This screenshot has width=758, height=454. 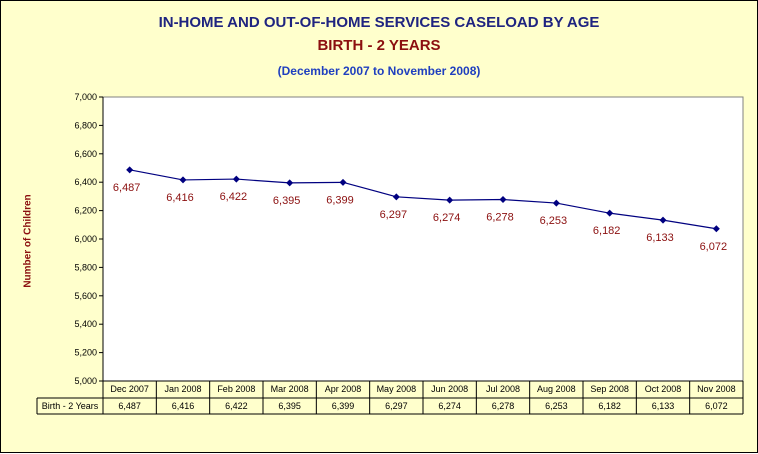 I want to click on x-tick-label: May 2008, so click(x=397, y=389).